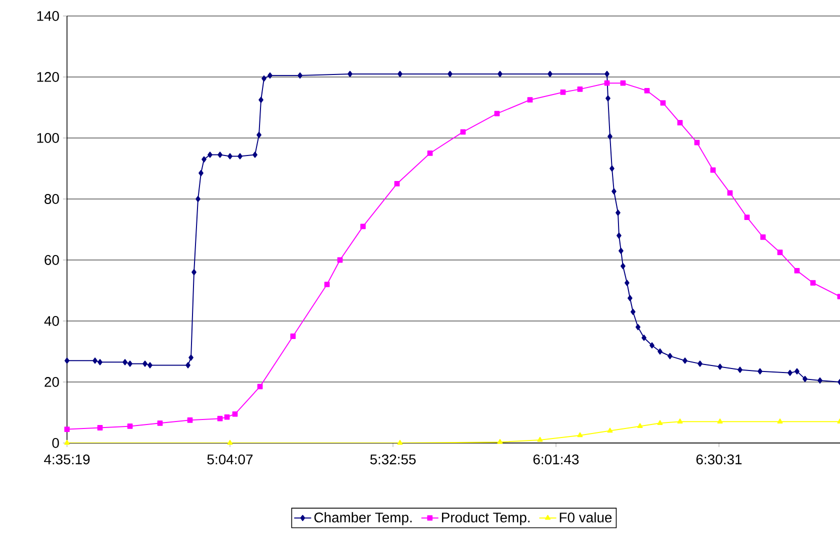 Image resolution: width=840 pixels, height=533 pixels. What do you see at coordinates (230, 459) in the screenshot?
I see `x-tick-label: 5:04:07` at bounding box center [230, 459].